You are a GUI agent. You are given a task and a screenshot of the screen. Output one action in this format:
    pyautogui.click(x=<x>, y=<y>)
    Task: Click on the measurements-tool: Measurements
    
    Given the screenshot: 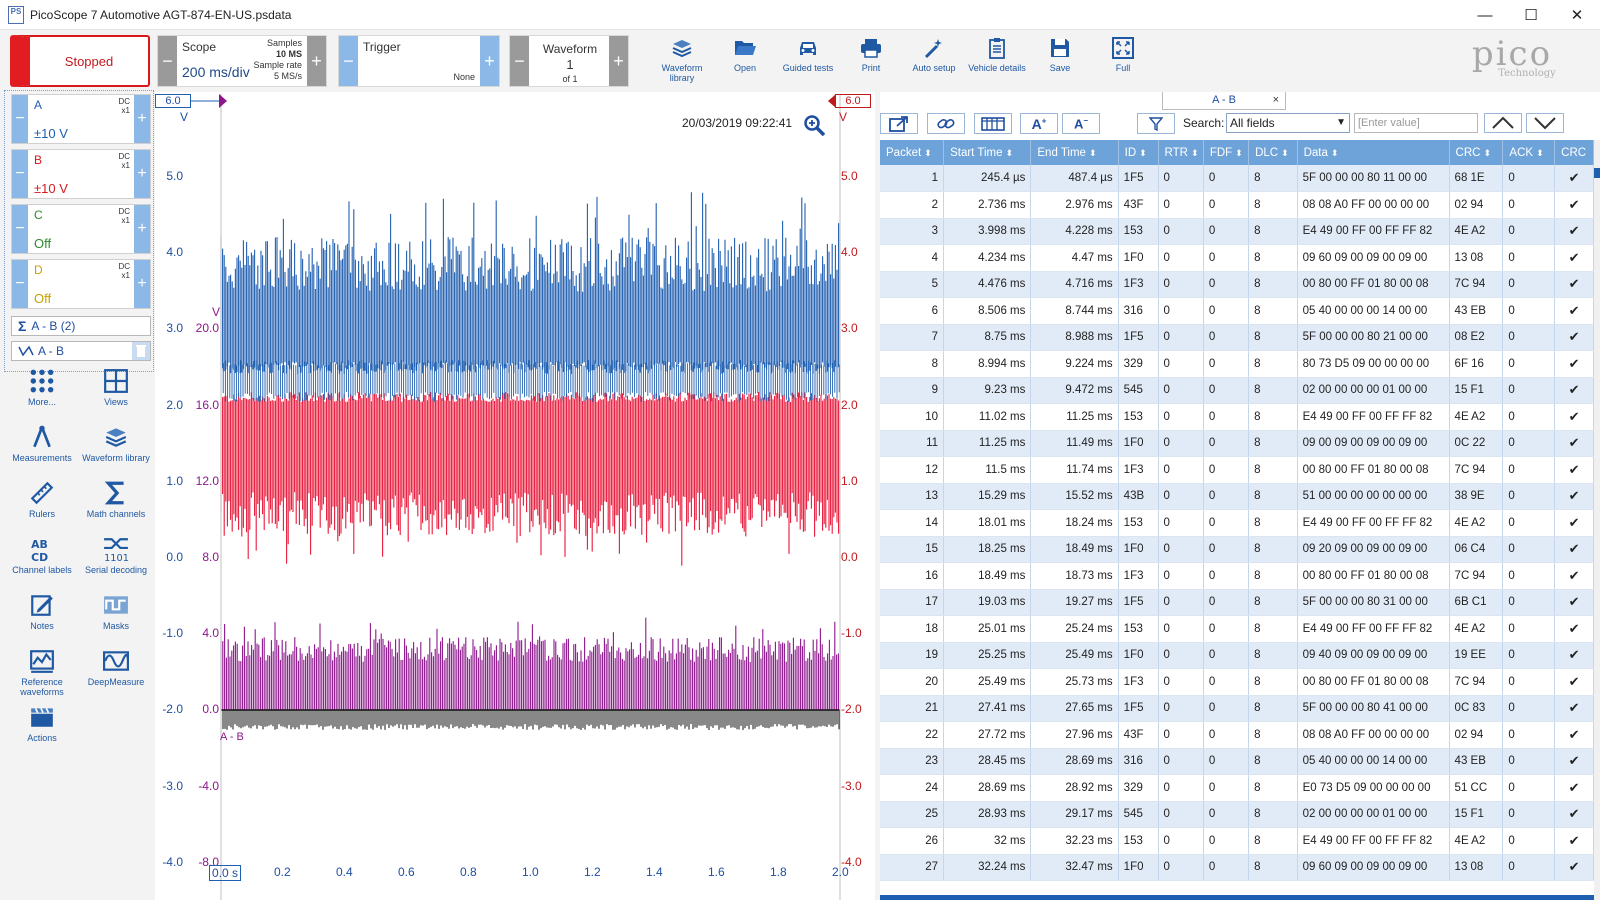 What is the action you would take?
    pyautogui.click(x=42, y=452)
    